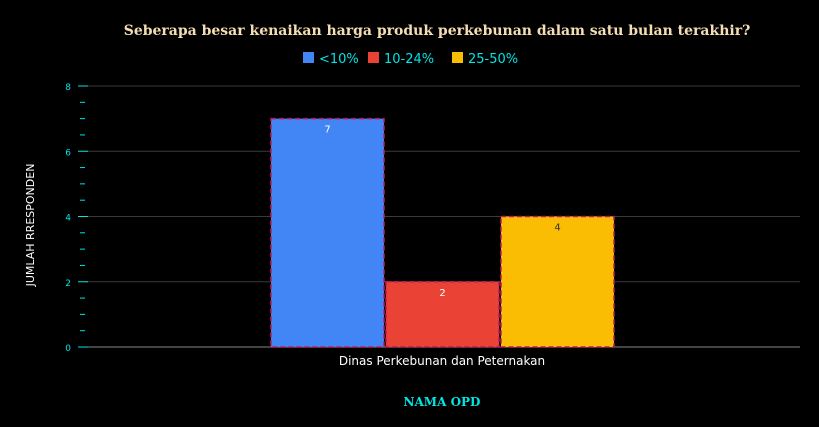 The width and height of the screenshot is (819, 427). What do you see at coordinates (68, 153) in the screenshot?
I see `y-tick-label-3: 6` at bounding box center [68, 153].